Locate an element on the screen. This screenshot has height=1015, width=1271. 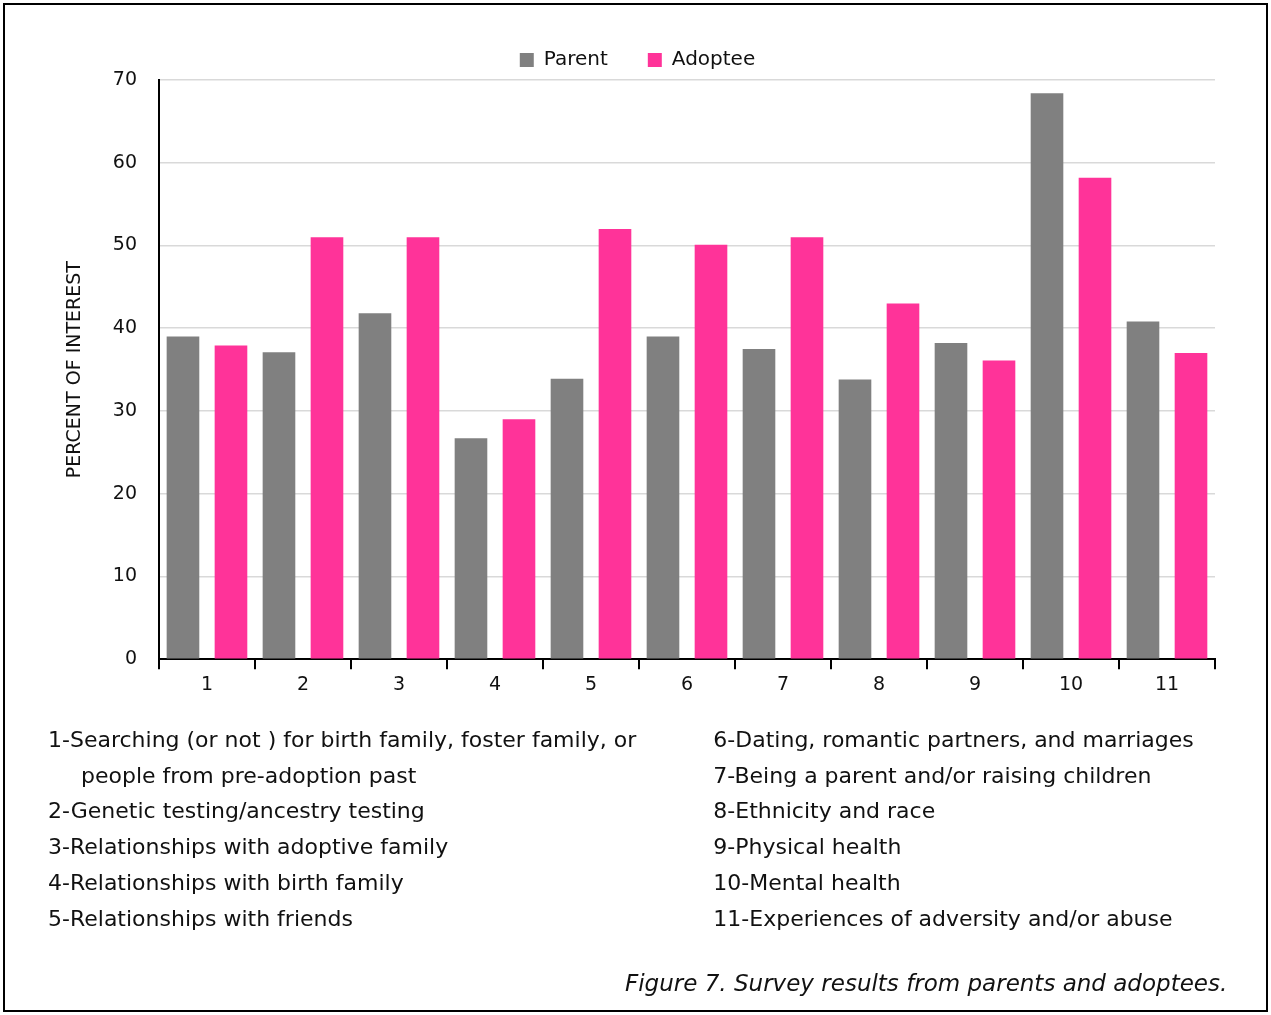
x-tick-label: 3 is located at coordinates (399, 682).